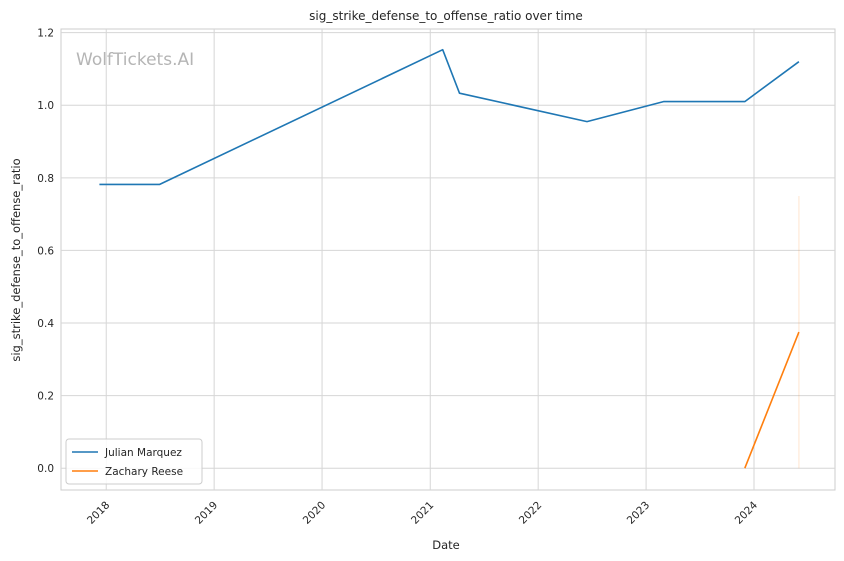 The height and width of the screenshot is (561, 844). Describe the element at coordinates (530, 512) in the screenshot. I see `x-tick-label: 2022` at that location.